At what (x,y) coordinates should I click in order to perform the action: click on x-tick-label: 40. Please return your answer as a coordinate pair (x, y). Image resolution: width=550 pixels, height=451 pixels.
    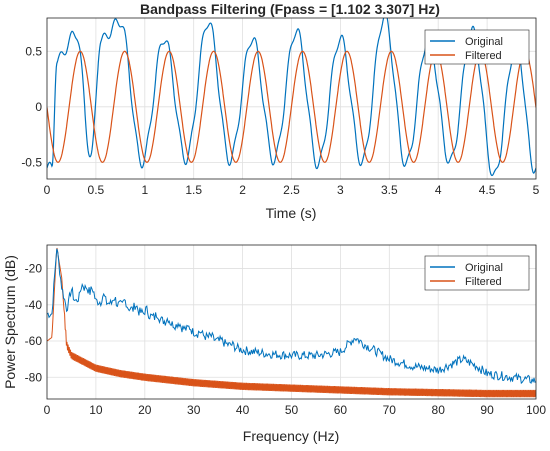
    Looking at the image, I should click on (243, 410).